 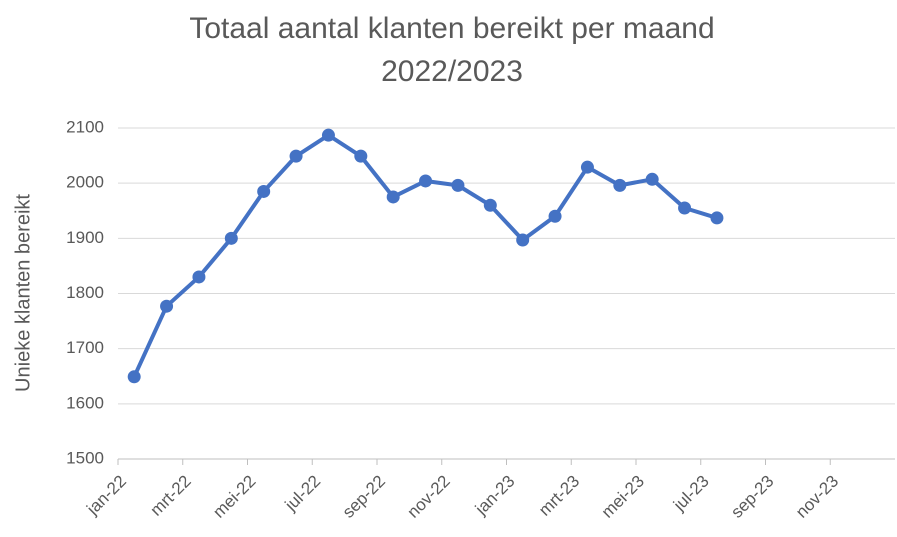 What do you see at coordinates (85, 292) in the screenshot?
I see `y-tick-label: 1800` at bounding box center [85, 292].